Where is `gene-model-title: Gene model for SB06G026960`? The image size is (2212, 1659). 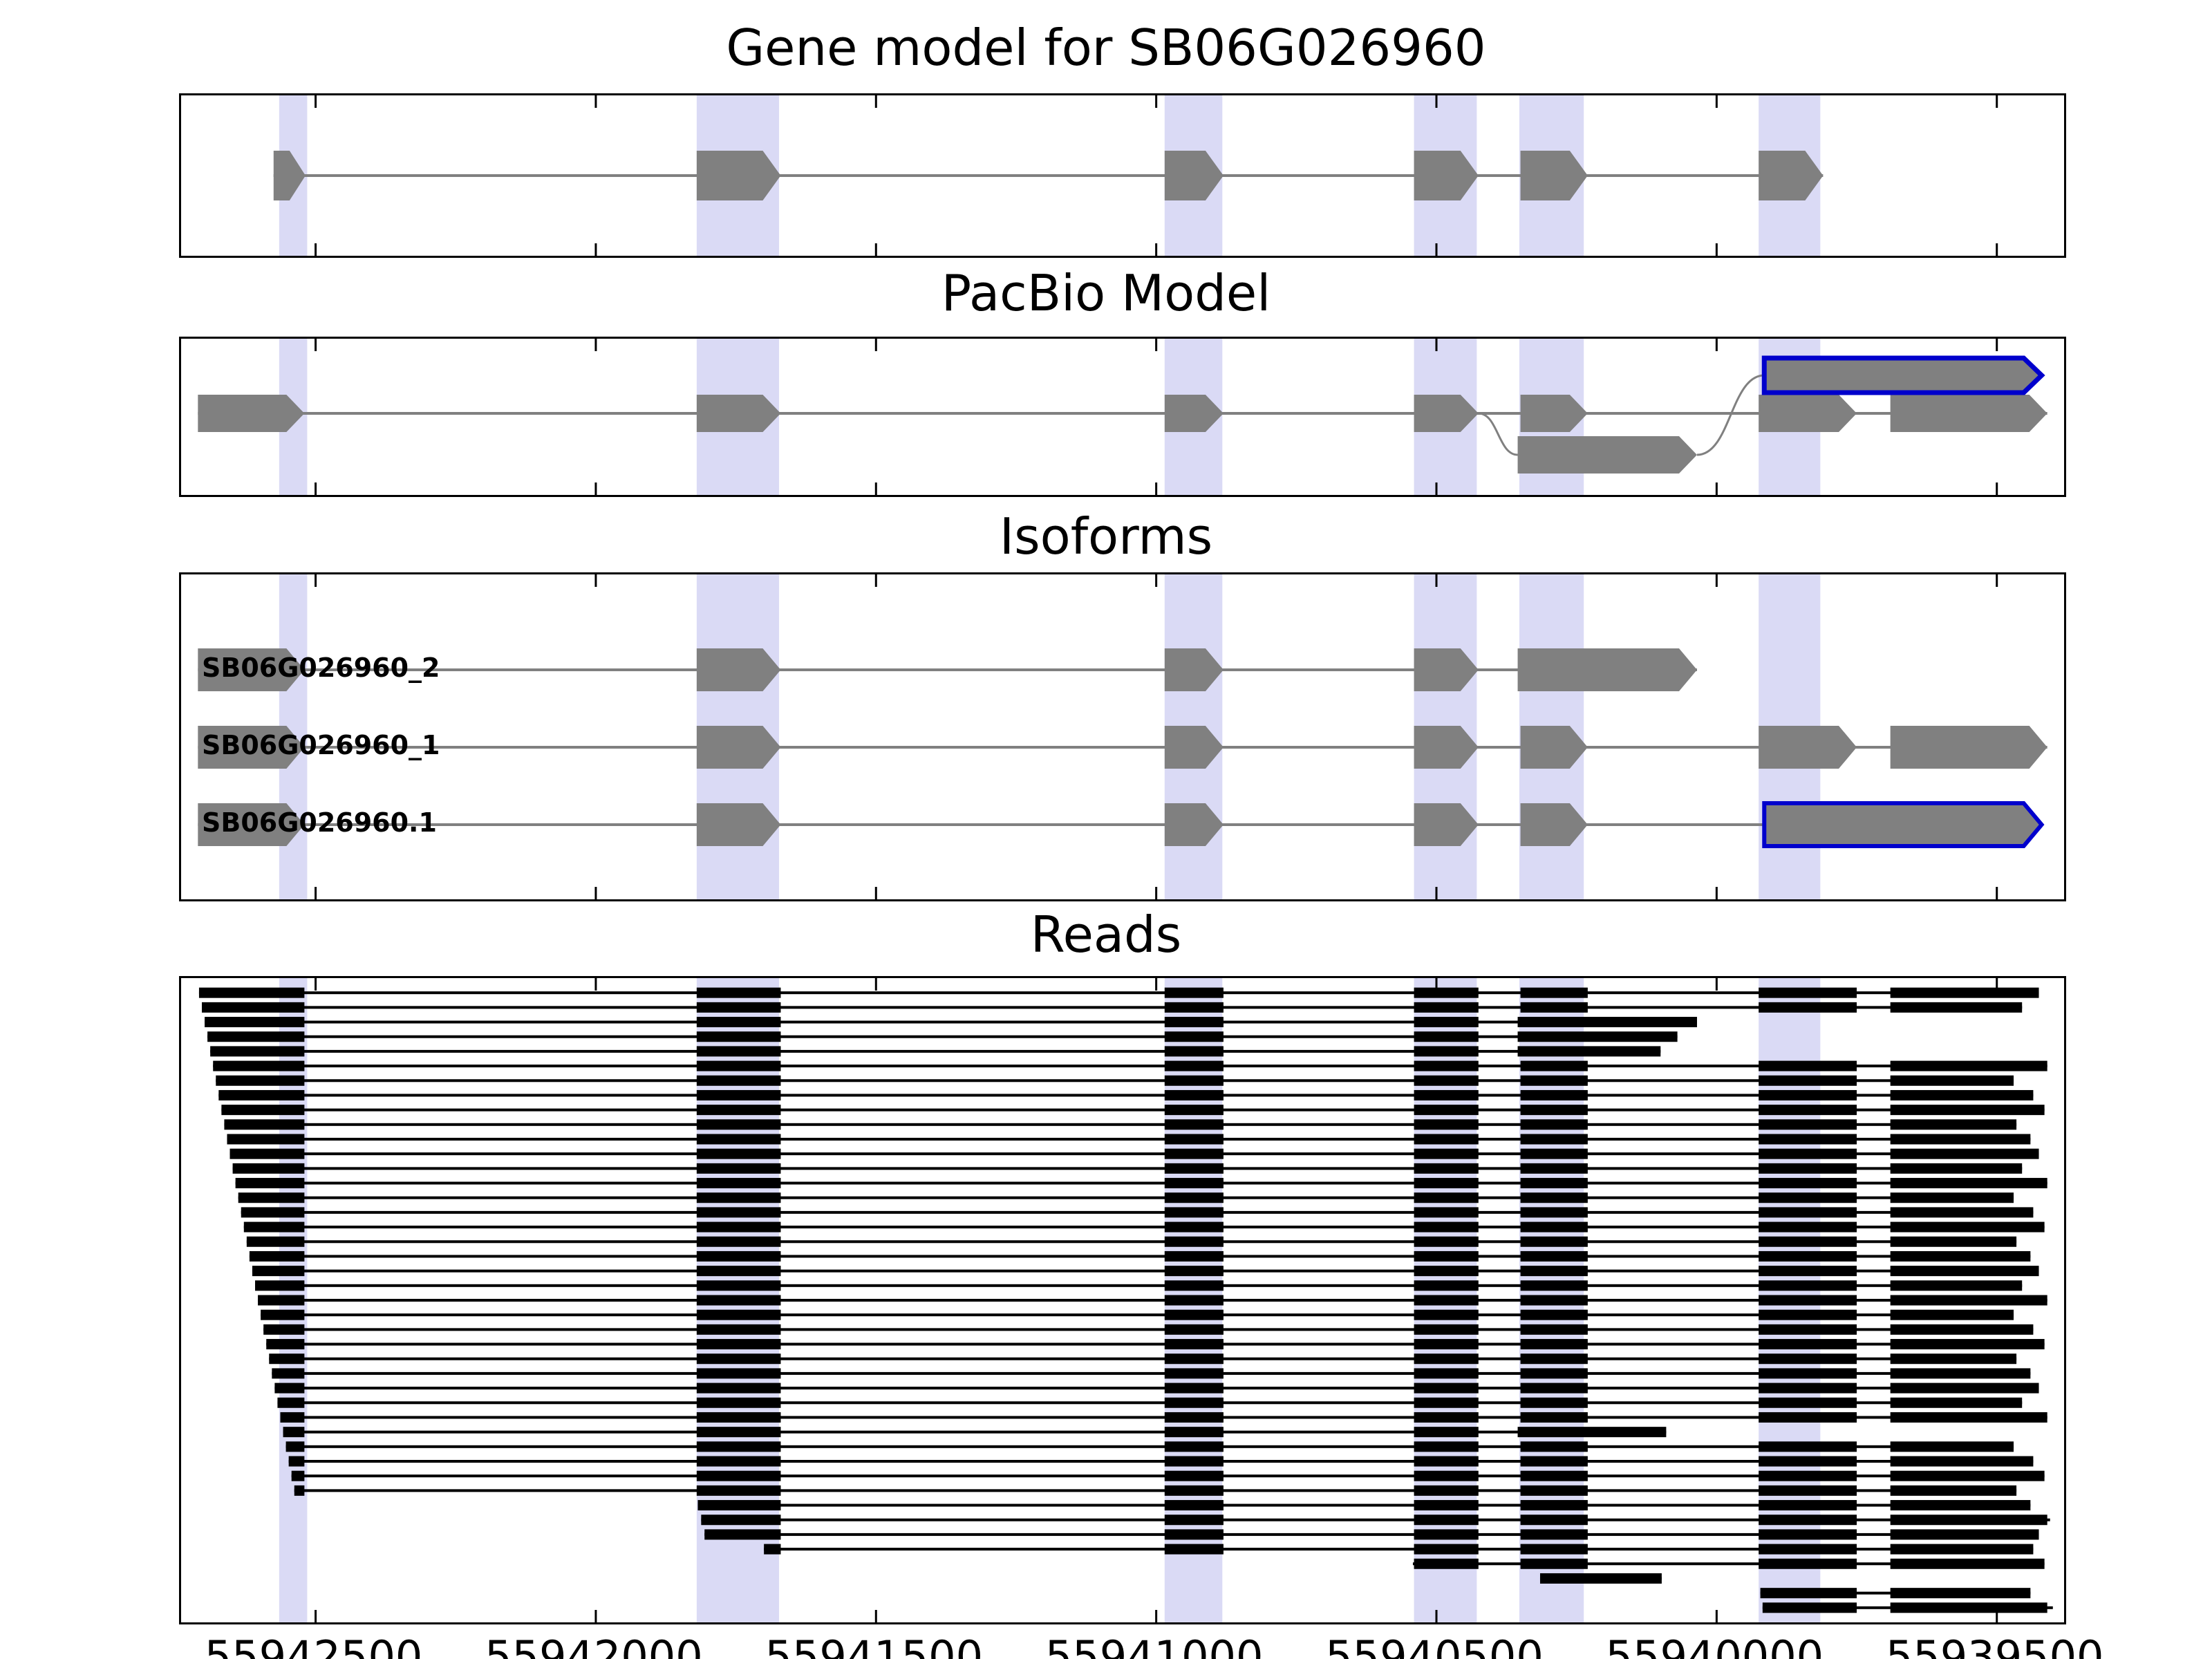 gene-model-title: Gene model for SB06G026960 is located at coordinates (1106, 48).